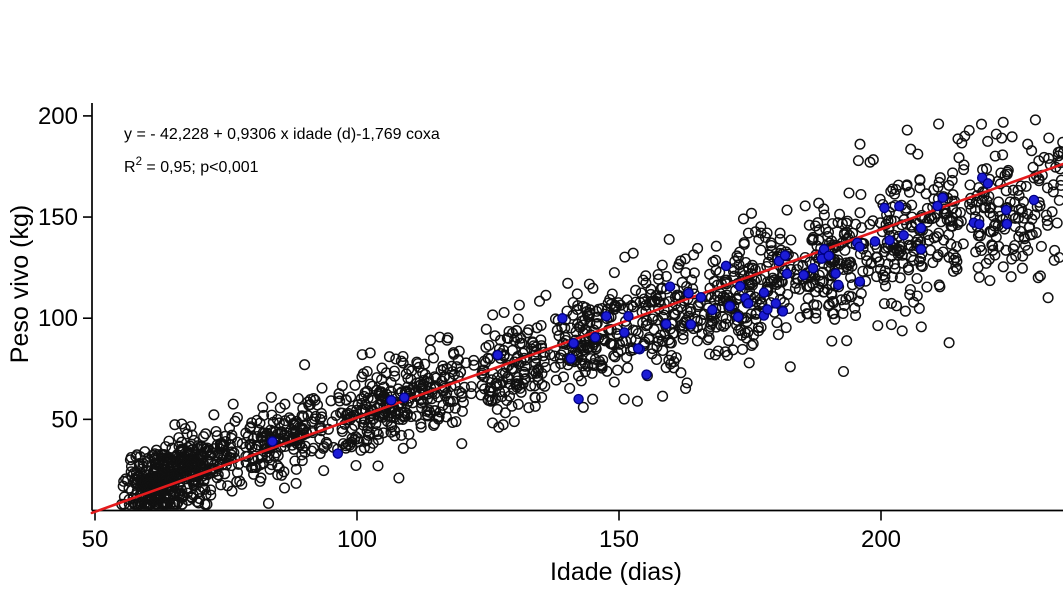 This screenshot has width=1063, height=598. Describe the element at coordinates (65, 268) in the screenshot. I see `y-axis-ticks: 50 100 150 200` at that location.